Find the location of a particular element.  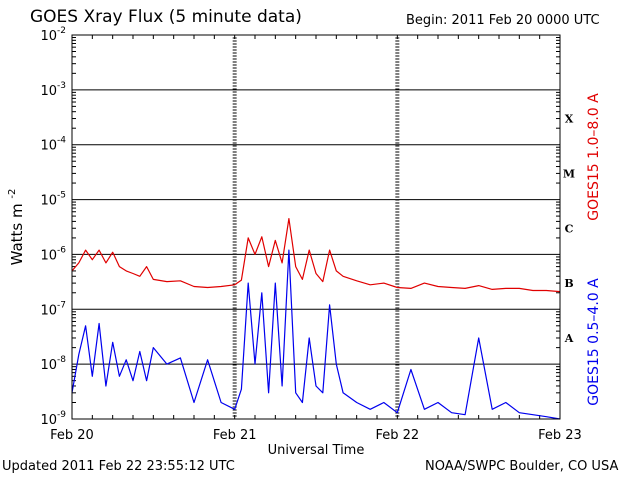

flare-class-label: B is located at coordinates (568, 283).